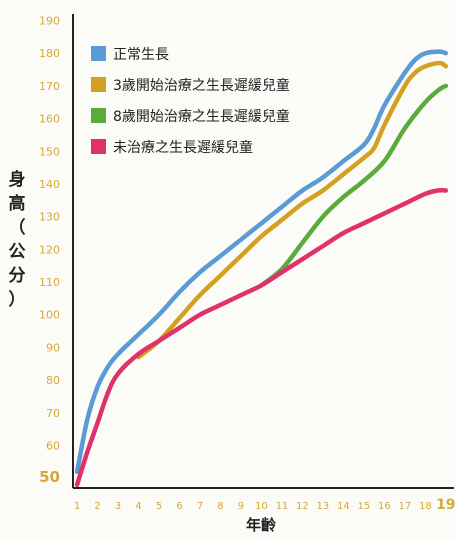 This screenshot has width=456, height=539. What do you see at coordinates (159, 506) in the screenshot?
I see `x-tick-label: 5` at bounding box center [159, 506].